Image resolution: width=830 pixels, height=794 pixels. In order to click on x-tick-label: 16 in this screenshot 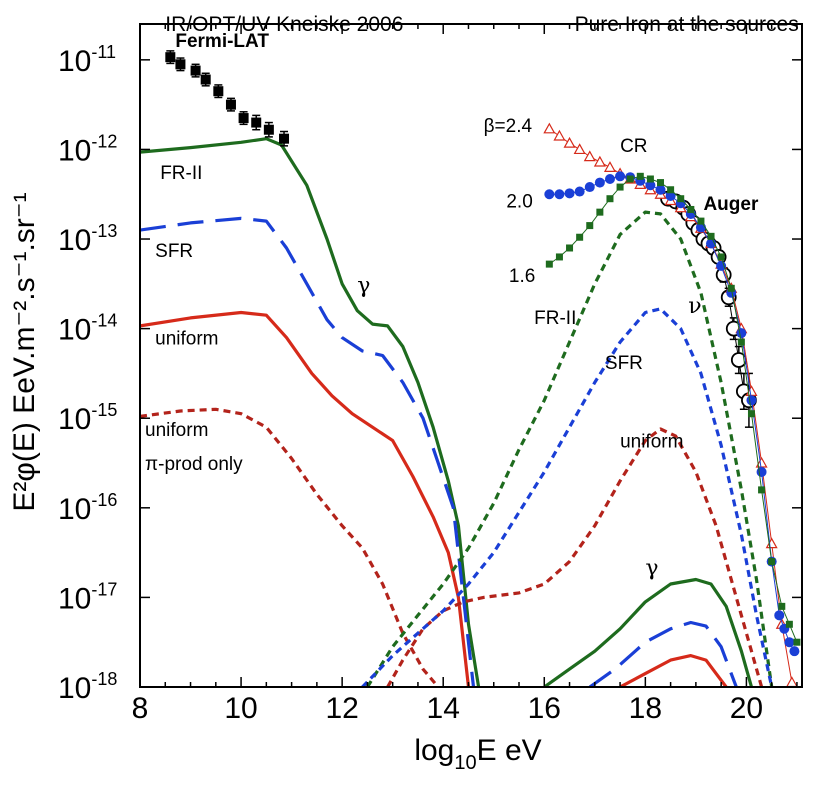, I will do `click(544, 708)`.